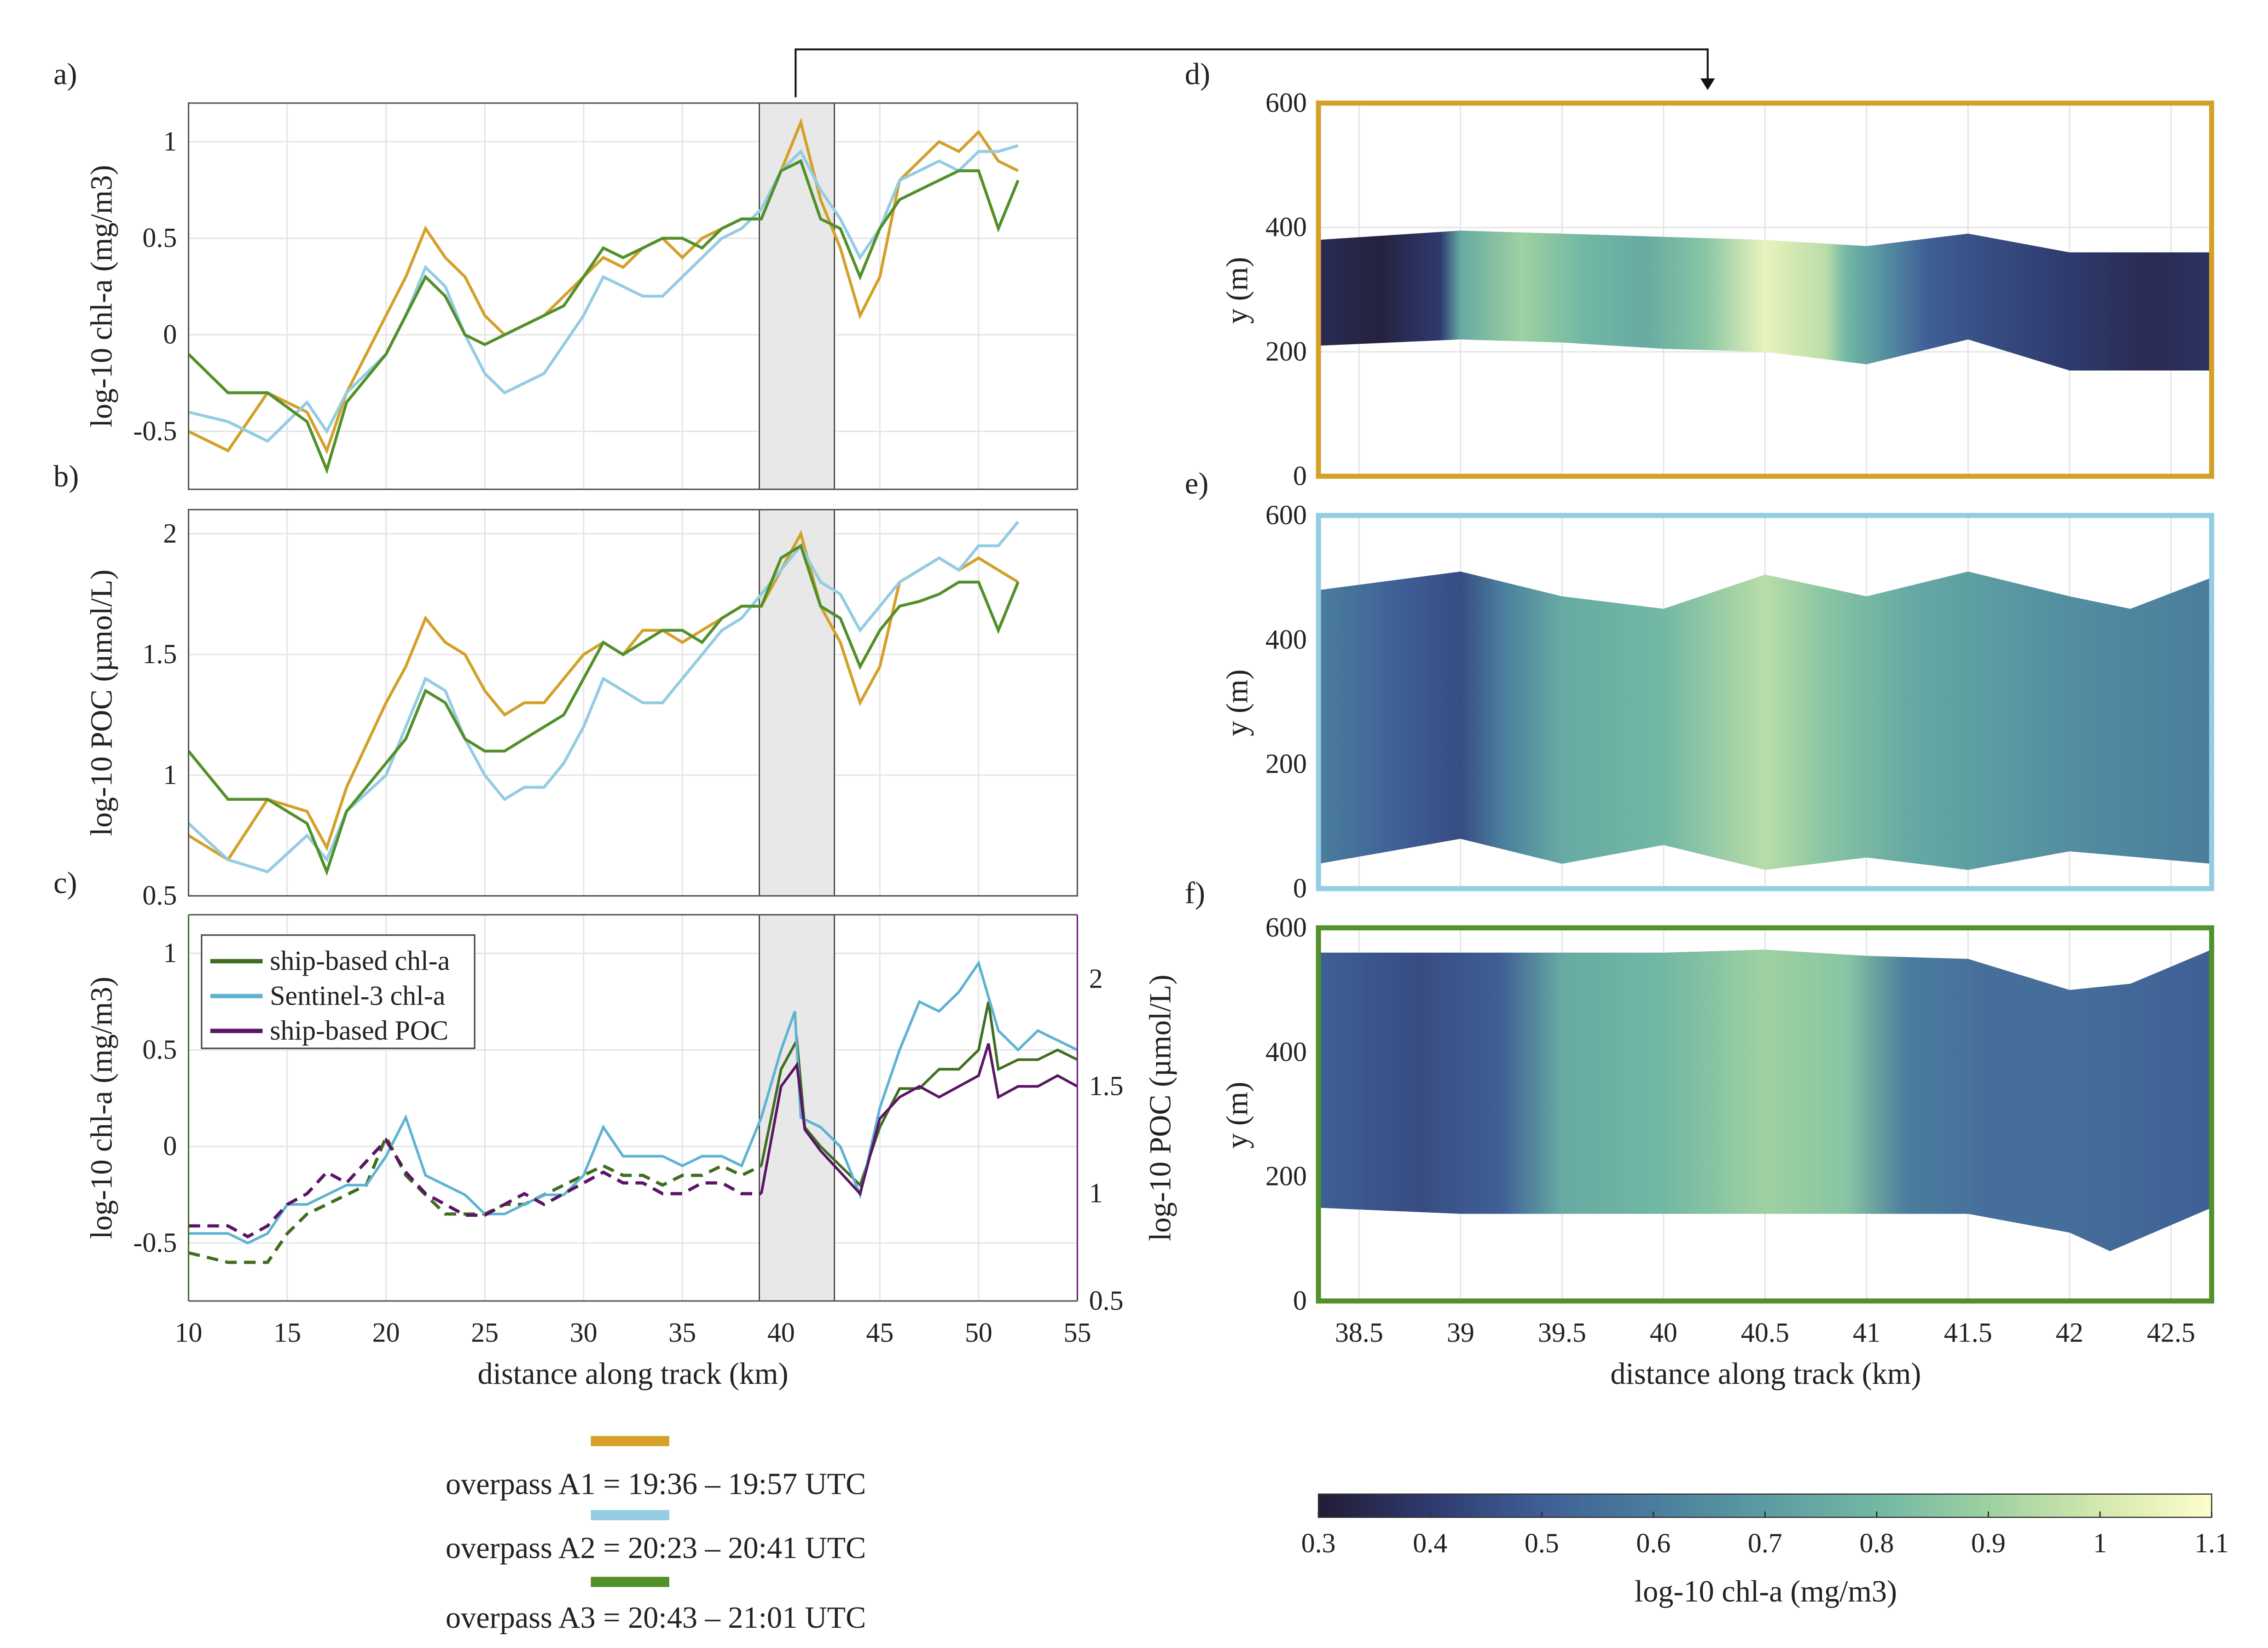 The width and height of the screenshot is (2268, 1648). What do you see at coordinates (357, 995) in the screenshot?
I see `legend-sentinel: Sentinel-3 chl-a` at bounding box center [357, 995].